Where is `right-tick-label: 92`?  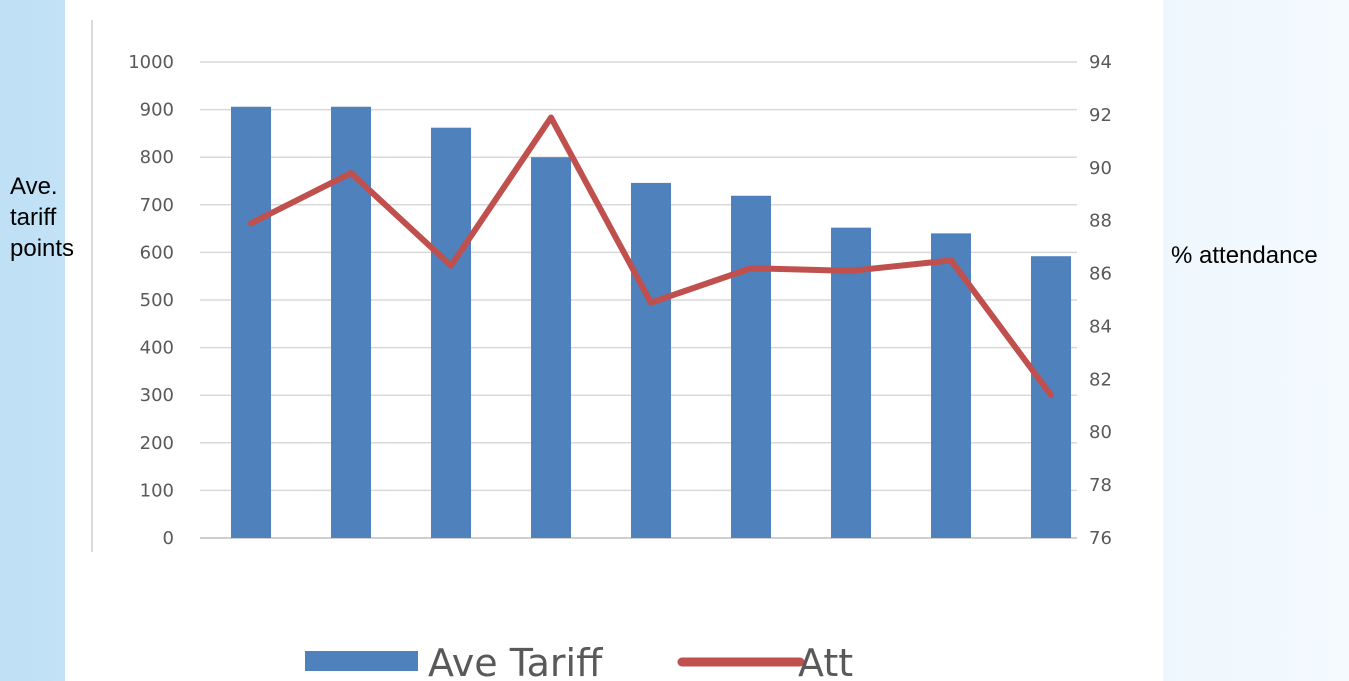 right-tick-label: 92 is located at coordinates (1100, 115).